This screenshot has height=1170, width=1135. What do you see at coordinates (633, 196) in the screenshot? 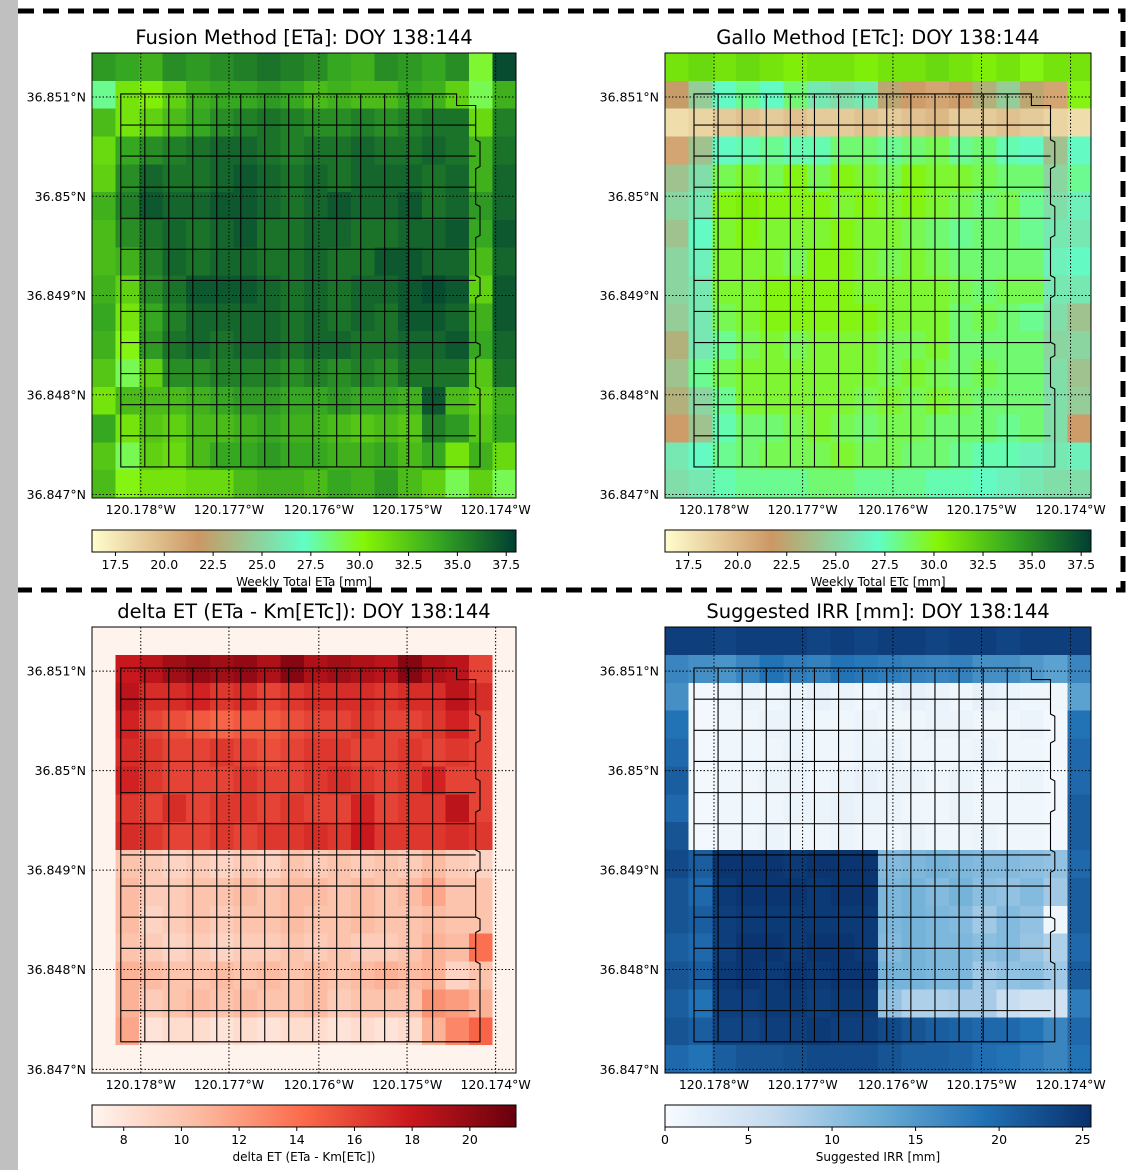
I see `y-tick-label: 36.85°N` at bounding box center [633, 196].